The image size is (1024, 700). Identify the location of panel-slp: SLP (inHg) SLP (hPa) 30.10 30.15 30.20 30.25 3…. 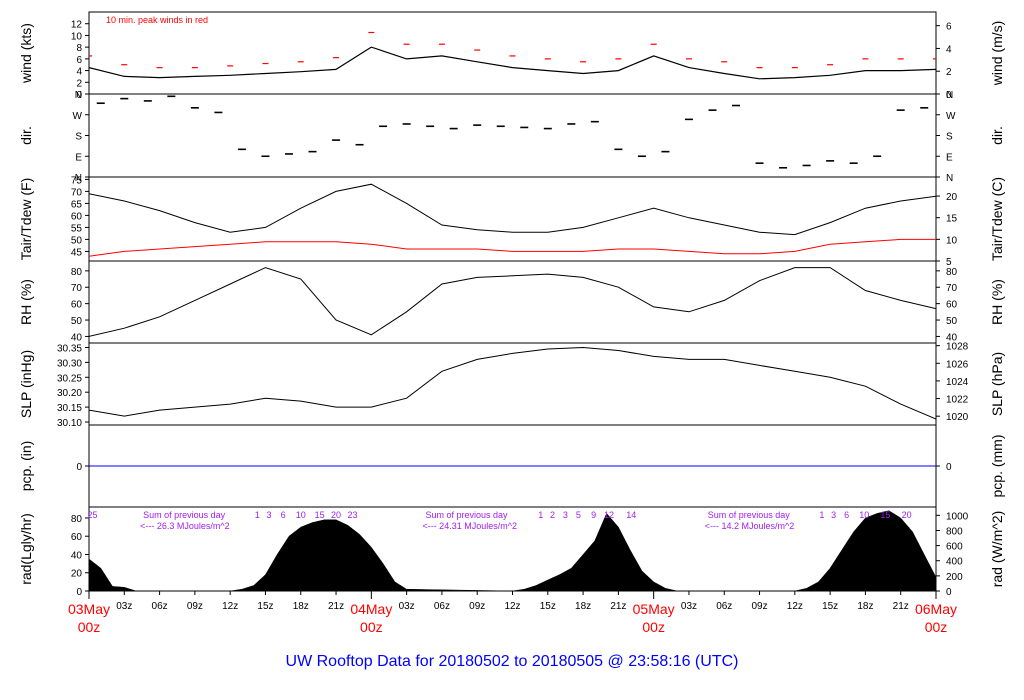
(511, 385).